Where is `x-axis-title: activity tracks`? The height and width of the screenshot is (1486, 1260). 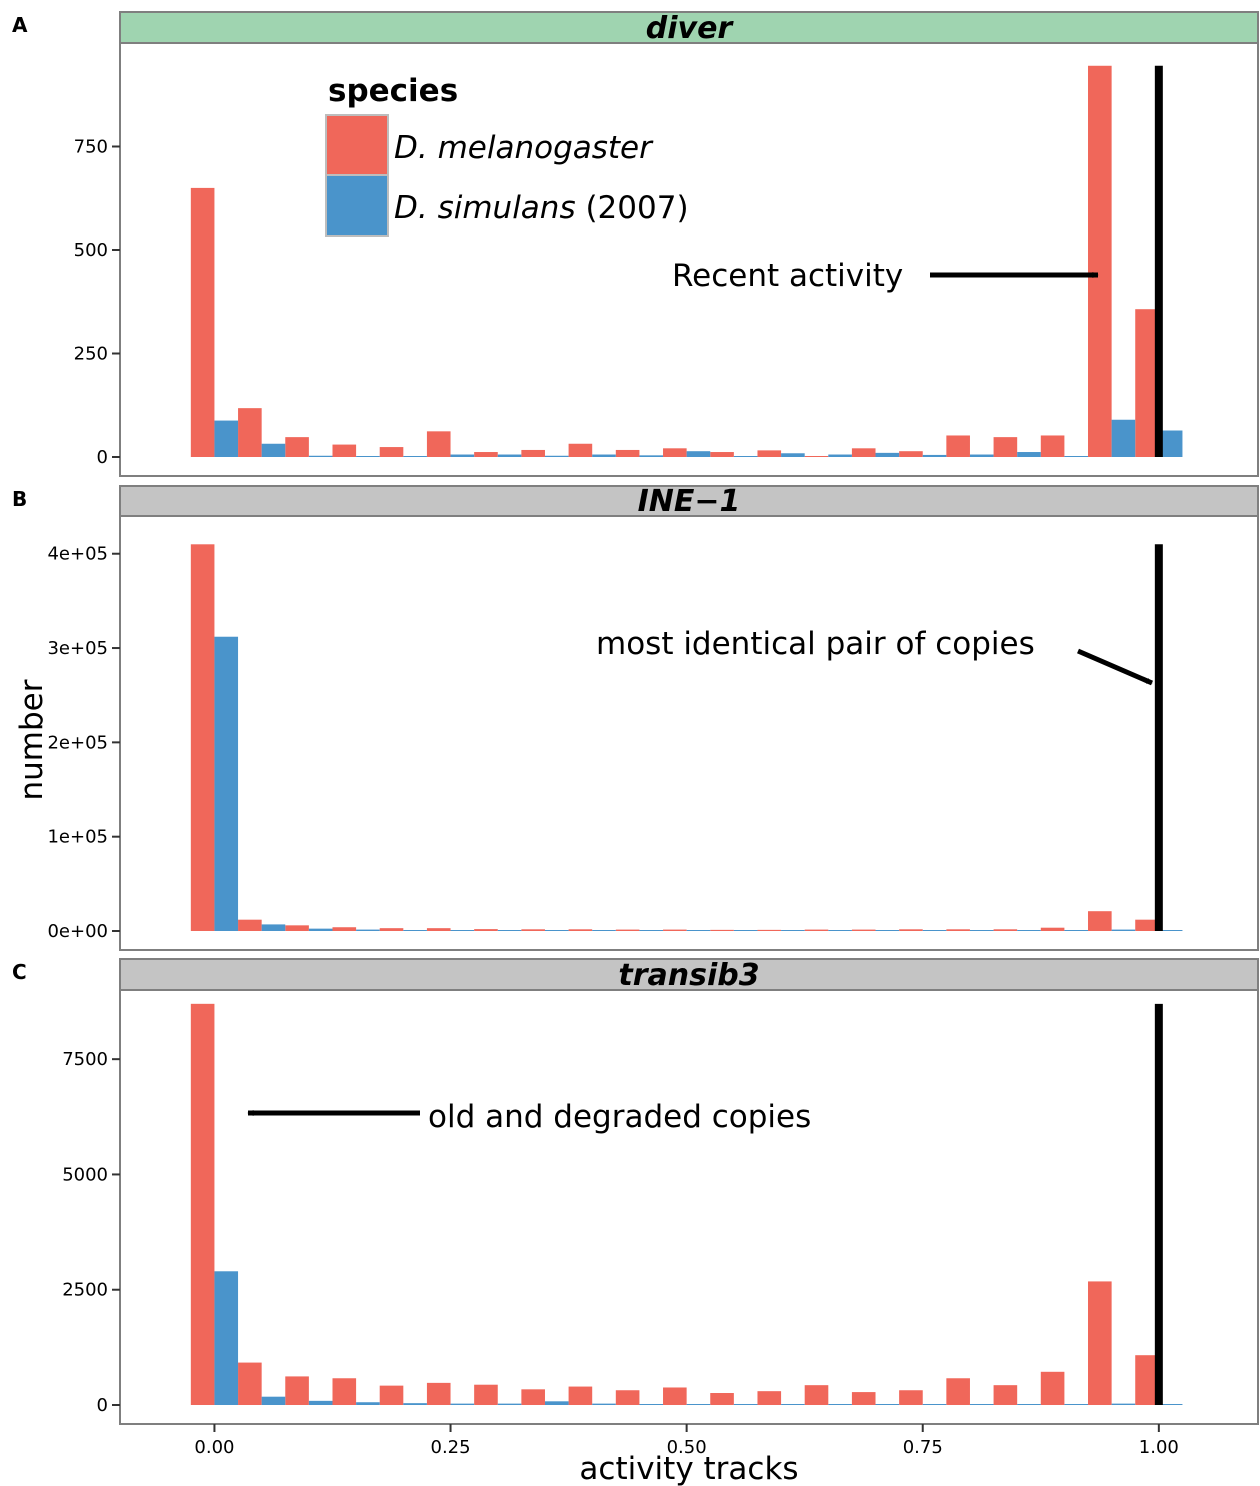 x-axis-title: activity tracks is located at coordinates (688, 1468).